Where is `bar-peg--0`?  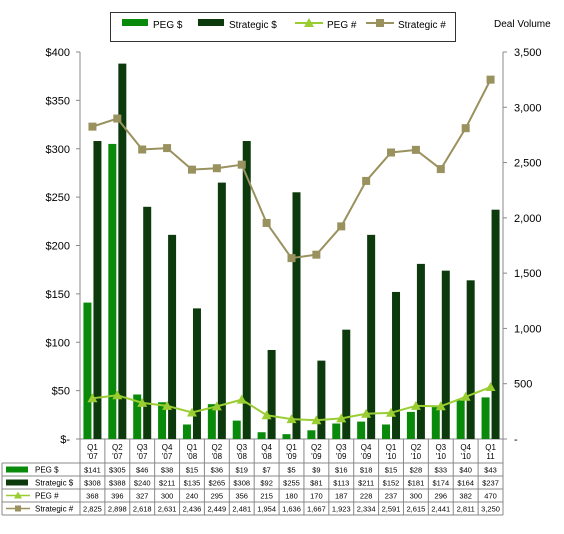 bar-peg--0 is located at coordinates (87, 370).